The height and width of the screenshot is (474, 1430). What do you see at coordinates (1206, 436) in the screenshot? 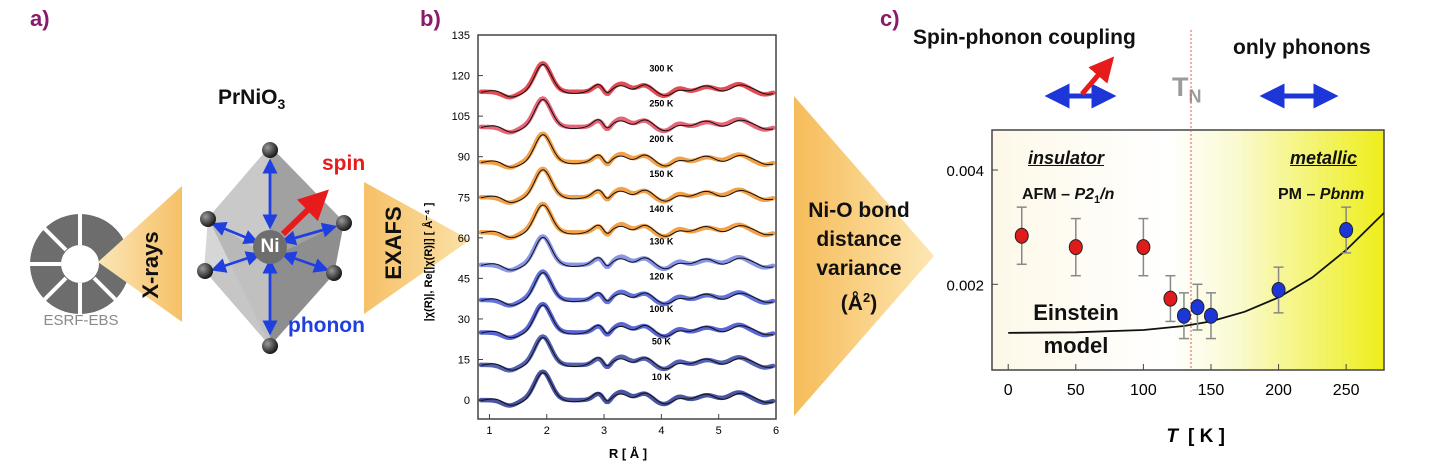
I see `variance-xunit: [ K ]` at bounding box center [1206, 436].